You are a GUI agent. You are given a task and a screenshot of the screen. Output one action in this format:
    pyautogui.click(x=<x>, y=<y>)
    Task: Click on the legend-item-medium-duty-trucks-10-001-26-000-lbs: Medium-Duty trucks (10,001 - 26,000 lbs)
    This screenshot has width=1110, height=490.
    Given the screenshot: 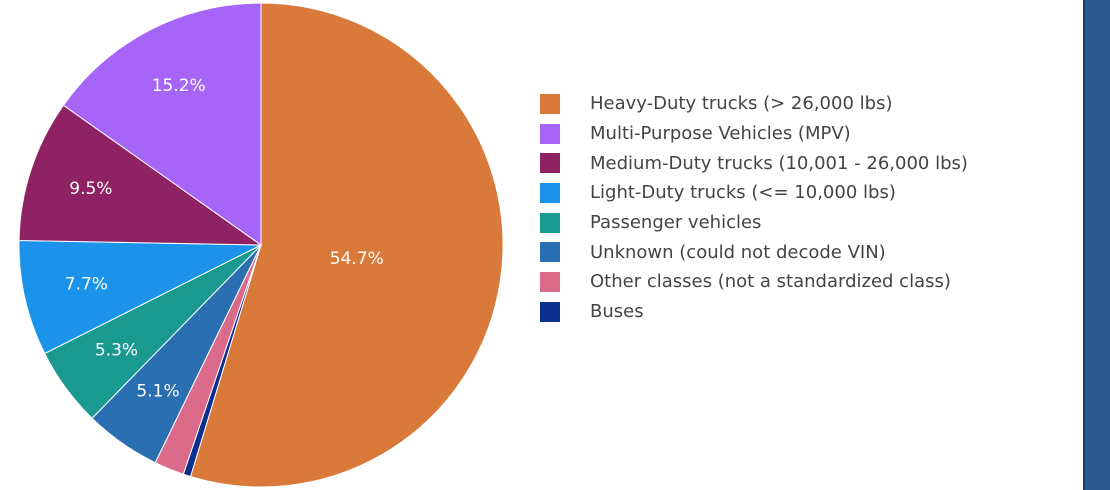 What is the action you would take?
    pyautogui.click(x=754, y=163)
    